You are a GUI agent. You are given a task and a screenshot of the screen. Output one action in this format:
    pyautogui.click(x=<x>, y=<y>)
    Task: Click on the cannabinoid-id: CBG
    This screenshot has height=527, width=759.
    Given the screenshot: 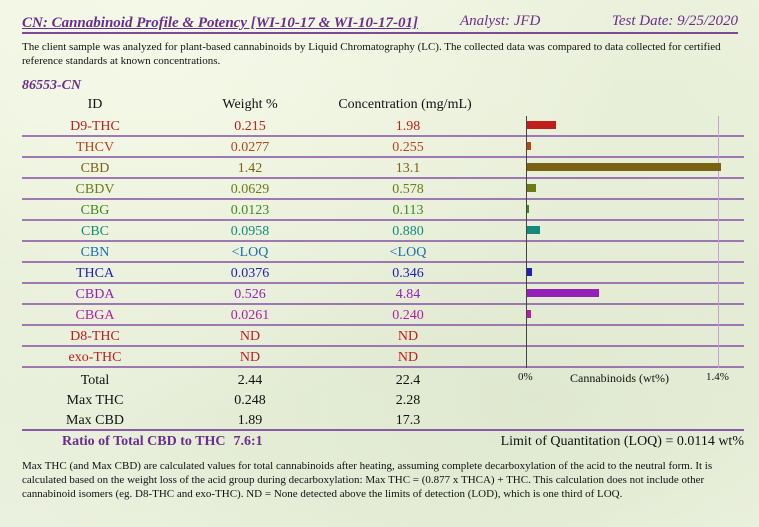 What is the action you would take?
    pyautogui.click(x=95, y=210)
    